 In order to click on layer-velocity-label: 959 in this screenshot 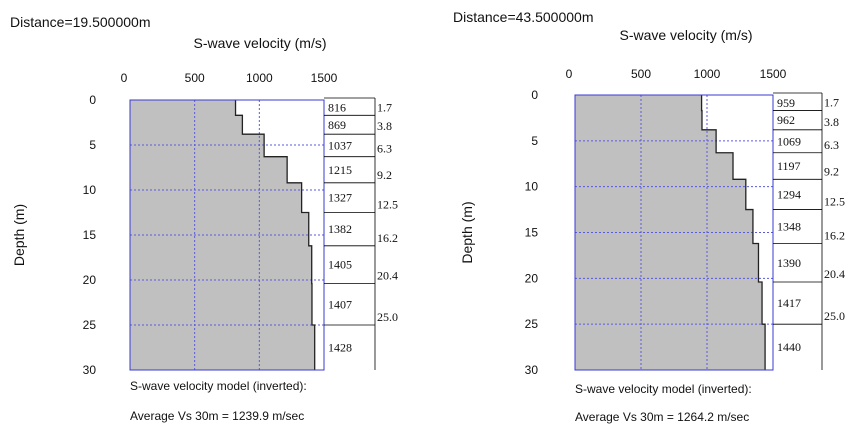, I will do `click(786, 103)`.